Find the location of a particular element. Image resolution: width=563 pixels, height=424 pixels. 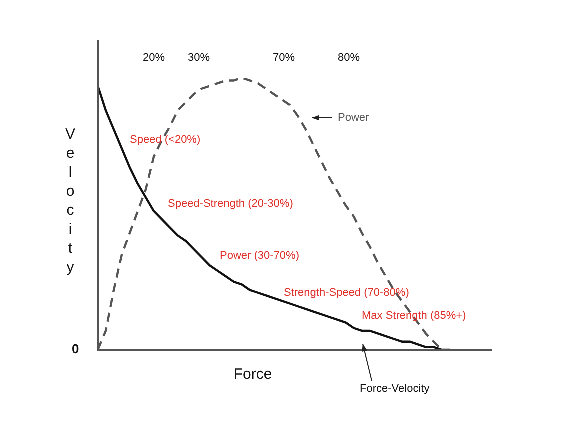

annotation: Speed (<20%) is located at coordinates (165, 140).